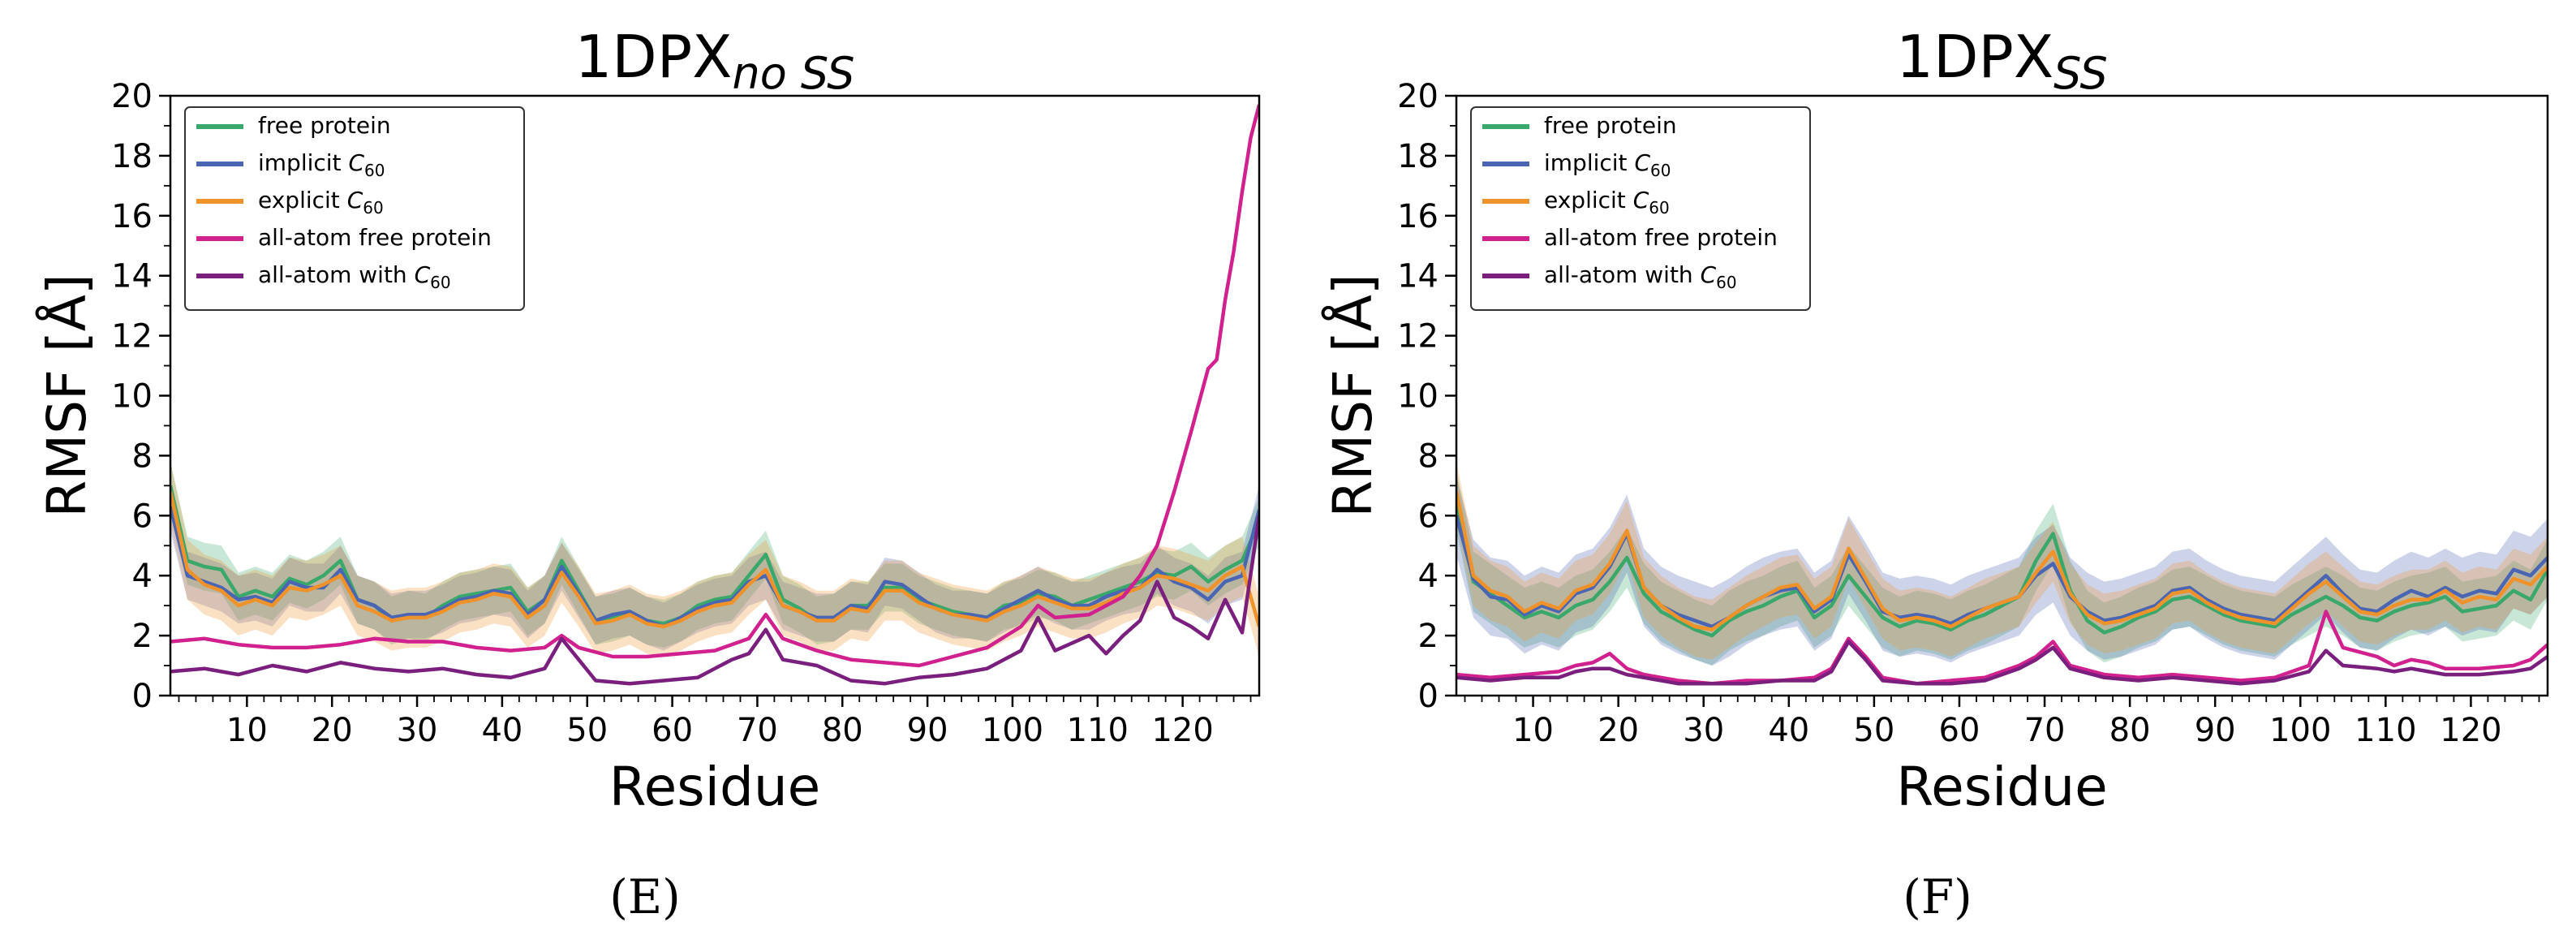 This screenshot has width=2576, height=948. What do you see at coordinates (715, 567) in the screenshot?
I see `series-line-implicit` at bounding box center [715, 567].